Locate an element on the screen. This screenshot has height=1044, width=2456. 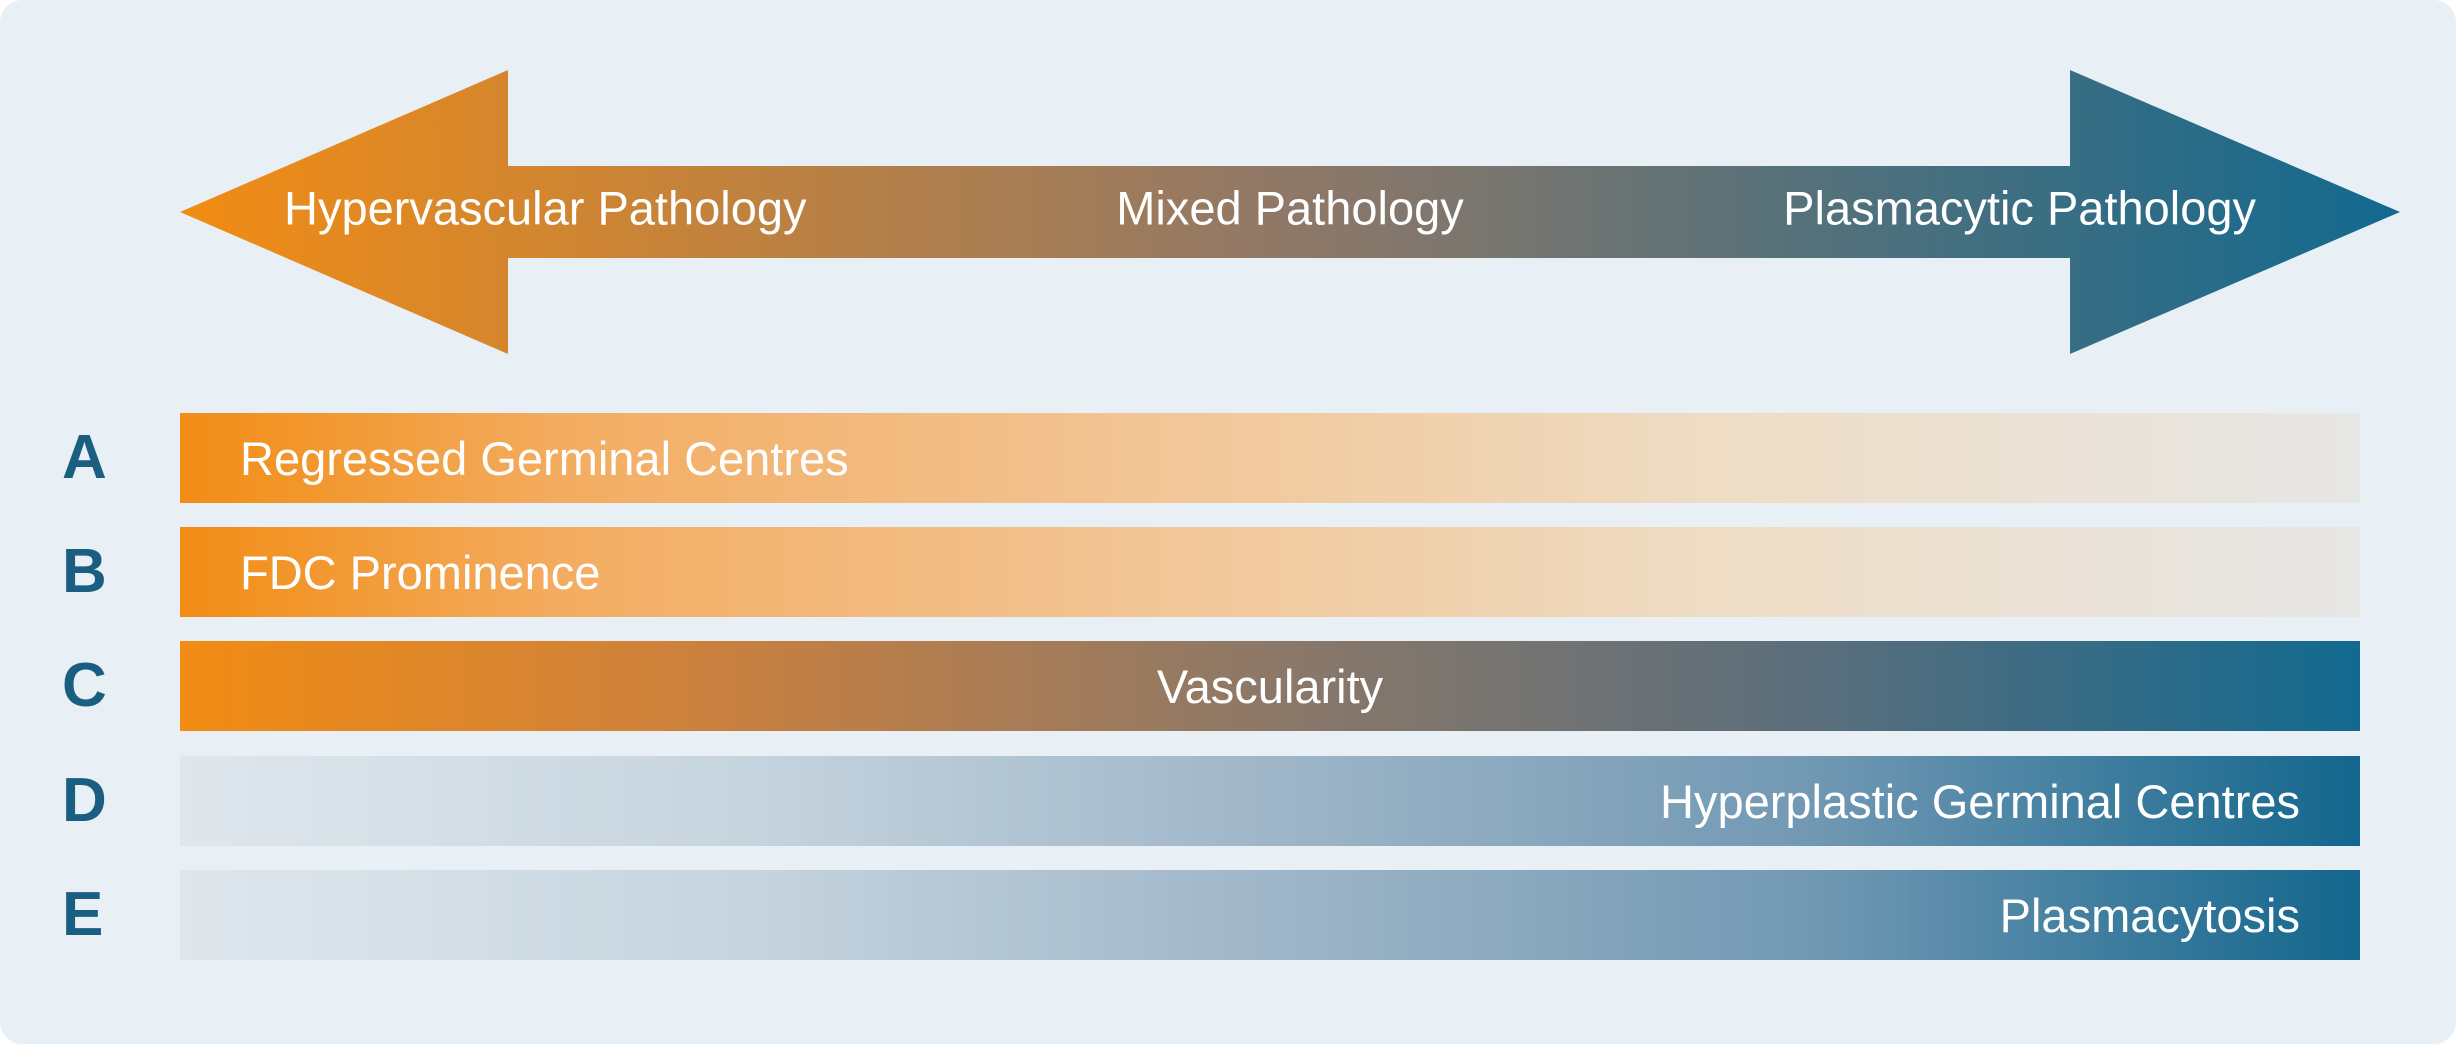
bar-label: Plasmacytosis is located at coordinates (2149, 915).